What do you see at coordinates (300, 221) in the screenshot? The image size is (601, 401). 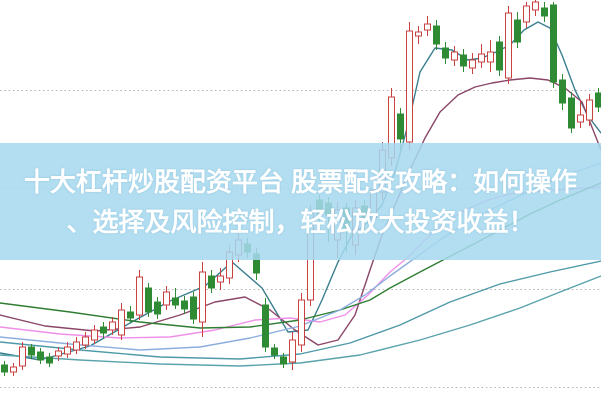 I see `headline-line-2: 、选择及风险控制，轻松放大投资收益！` at bounding box center [300, 221].